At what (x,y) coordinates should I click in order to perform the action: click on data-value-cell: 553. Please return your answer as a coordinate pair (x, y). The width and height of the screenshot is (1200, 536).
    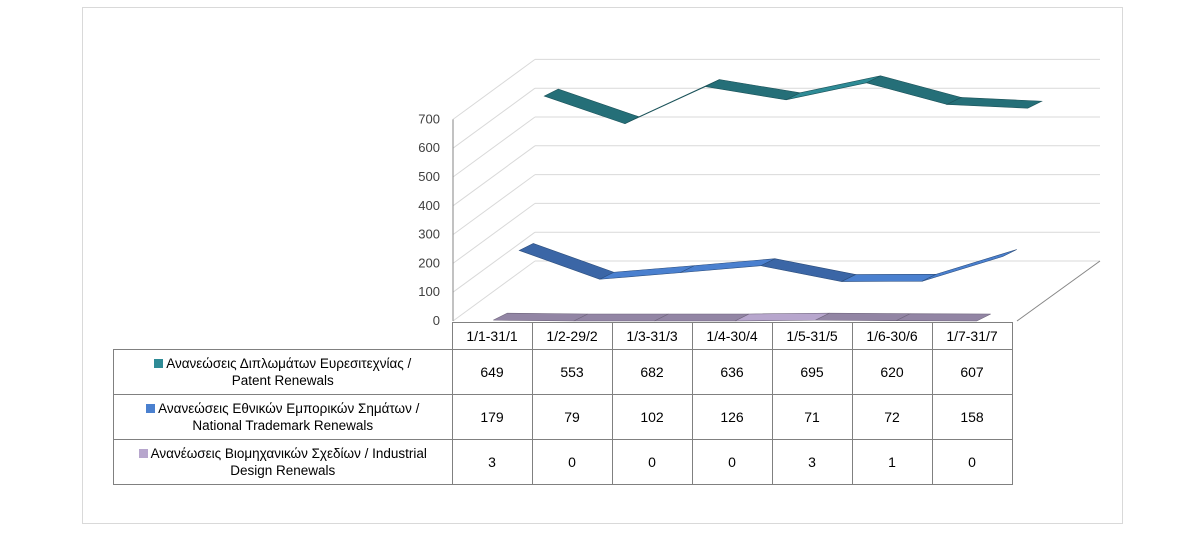
    Looking at the image, I should click on (572, 372).